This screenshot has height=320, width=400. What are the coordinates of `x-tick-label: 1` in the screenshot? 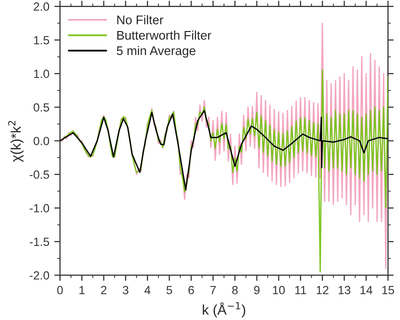 It's located at (82, 290).